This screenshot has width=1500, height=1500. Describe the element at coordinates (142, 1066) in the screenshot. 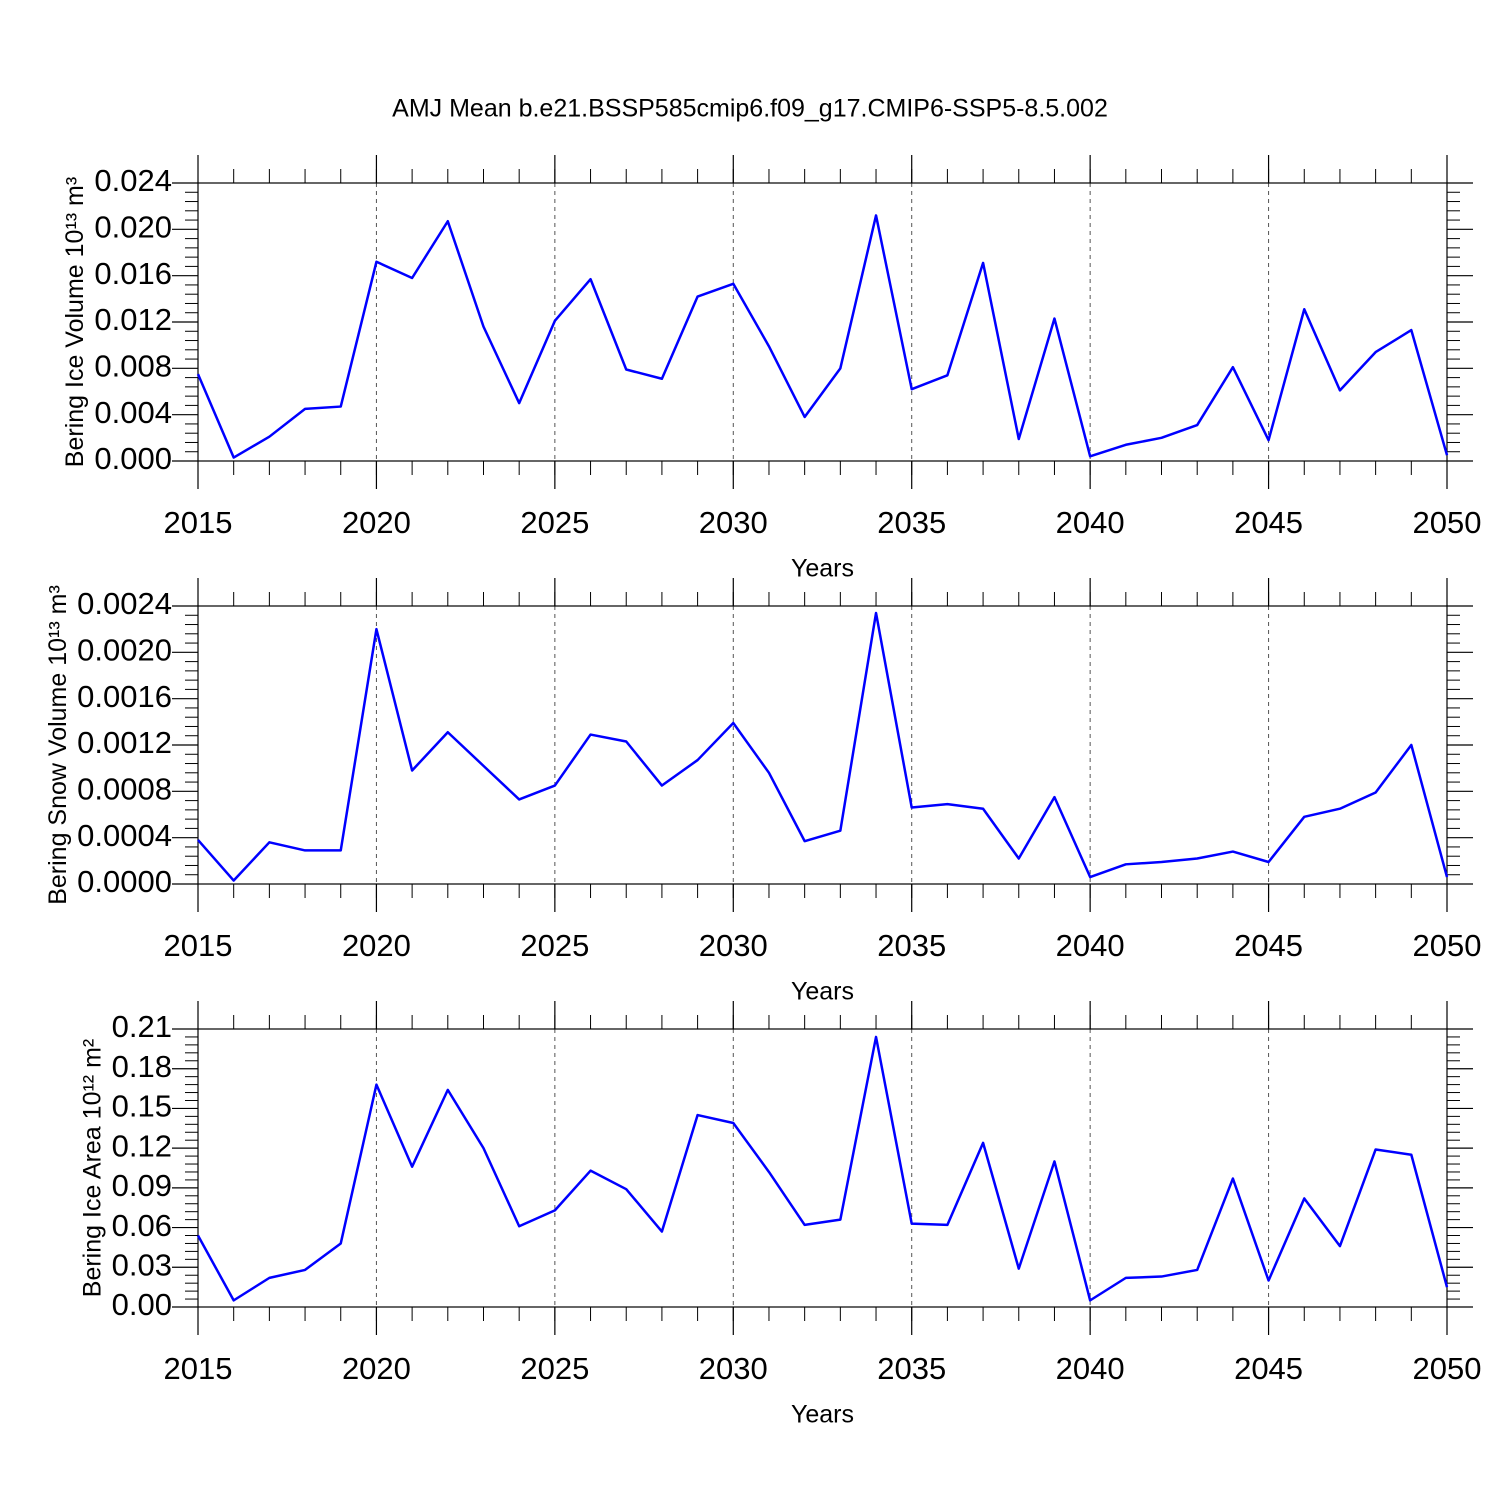

I see `y-tick-label: 0.18` at that location.